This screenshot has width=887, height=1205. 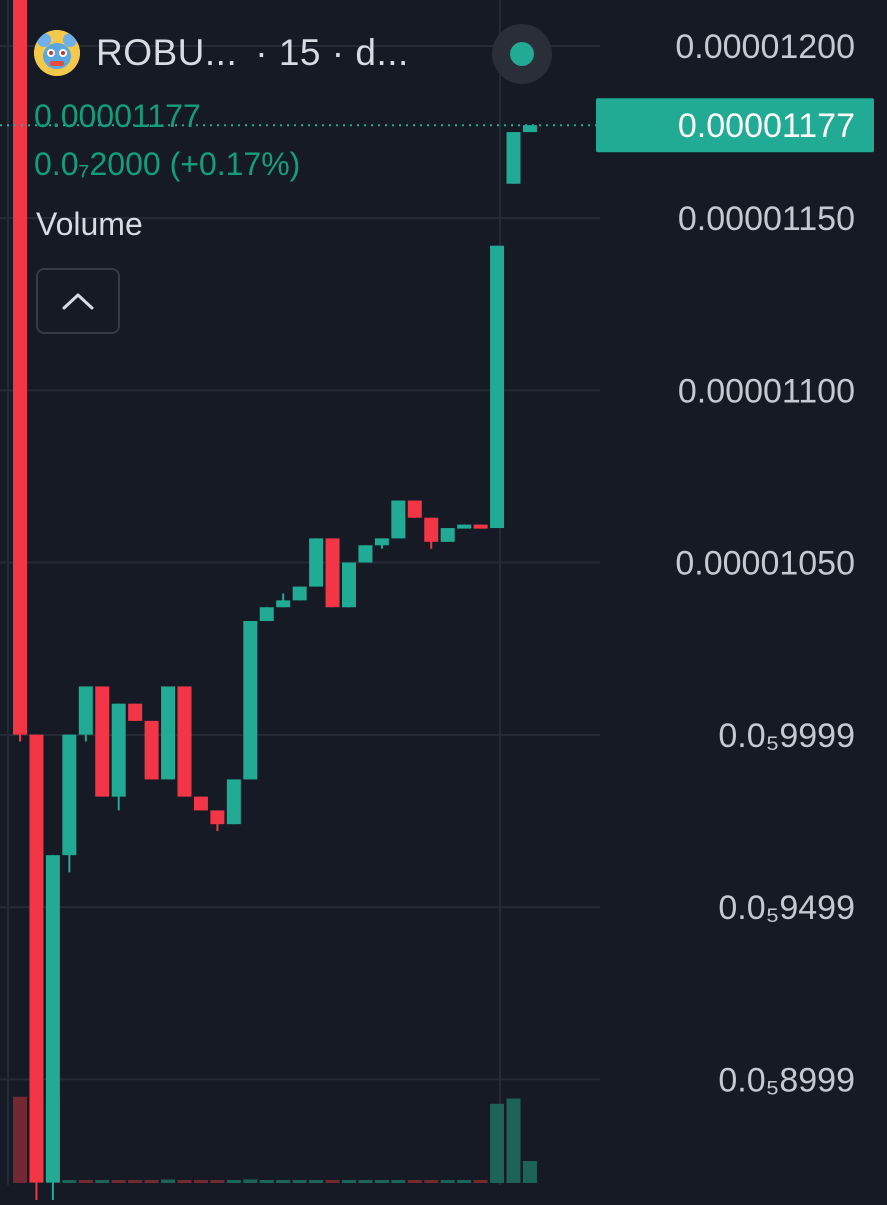 What do you see at coordinates (786, 736) in the screenshot?
I see `price-axis-tick-label: 0.0₅9999` at bounding box center [786, 736].